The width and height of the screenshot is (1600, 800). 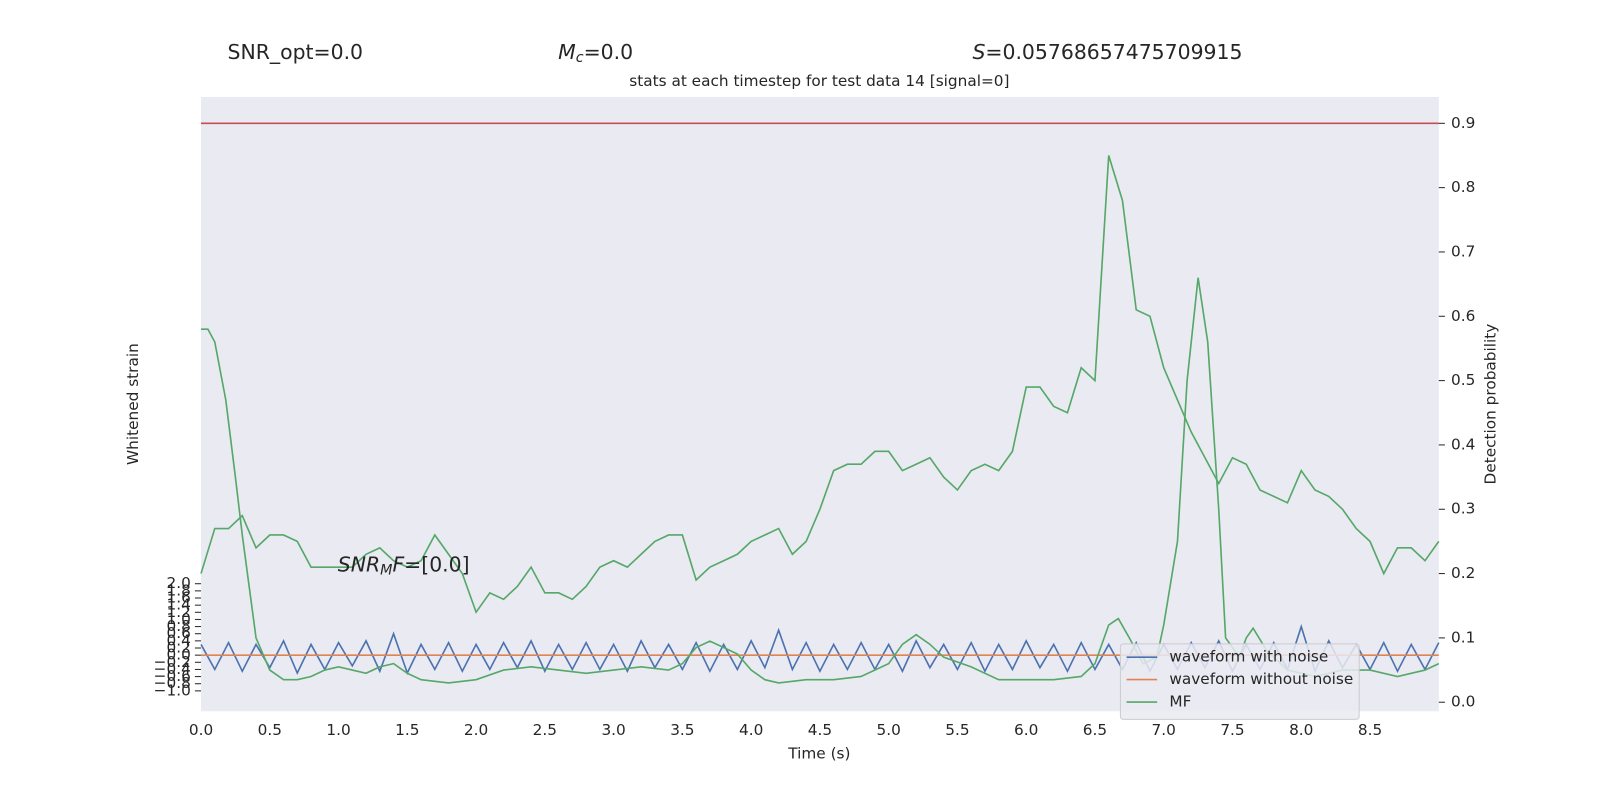 I want to click on x-tick-label: 6.5, so click(x=1095, y=730).